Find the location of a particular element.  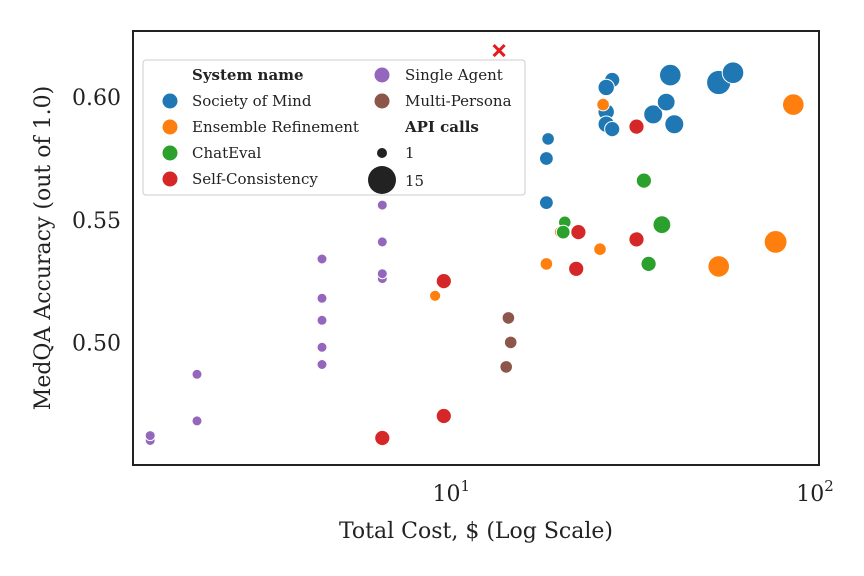

legend-marker-ensemble-refinement is located at coordinates (170, 127).